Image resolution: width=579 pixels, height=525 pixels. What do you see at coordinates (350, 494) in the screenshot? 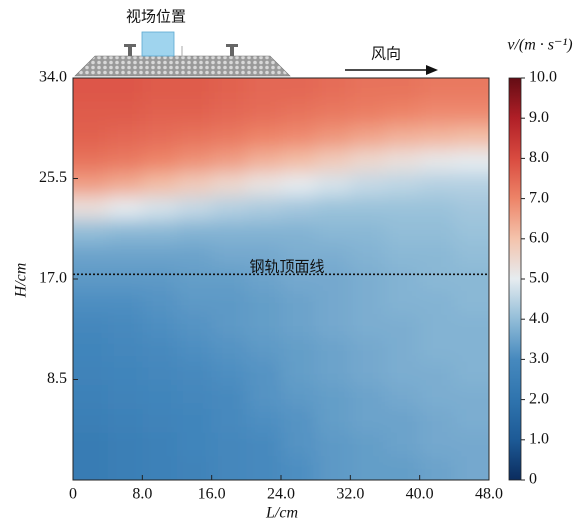
I see `x-tick-label: 32.0` at bounding box center [350, 494].